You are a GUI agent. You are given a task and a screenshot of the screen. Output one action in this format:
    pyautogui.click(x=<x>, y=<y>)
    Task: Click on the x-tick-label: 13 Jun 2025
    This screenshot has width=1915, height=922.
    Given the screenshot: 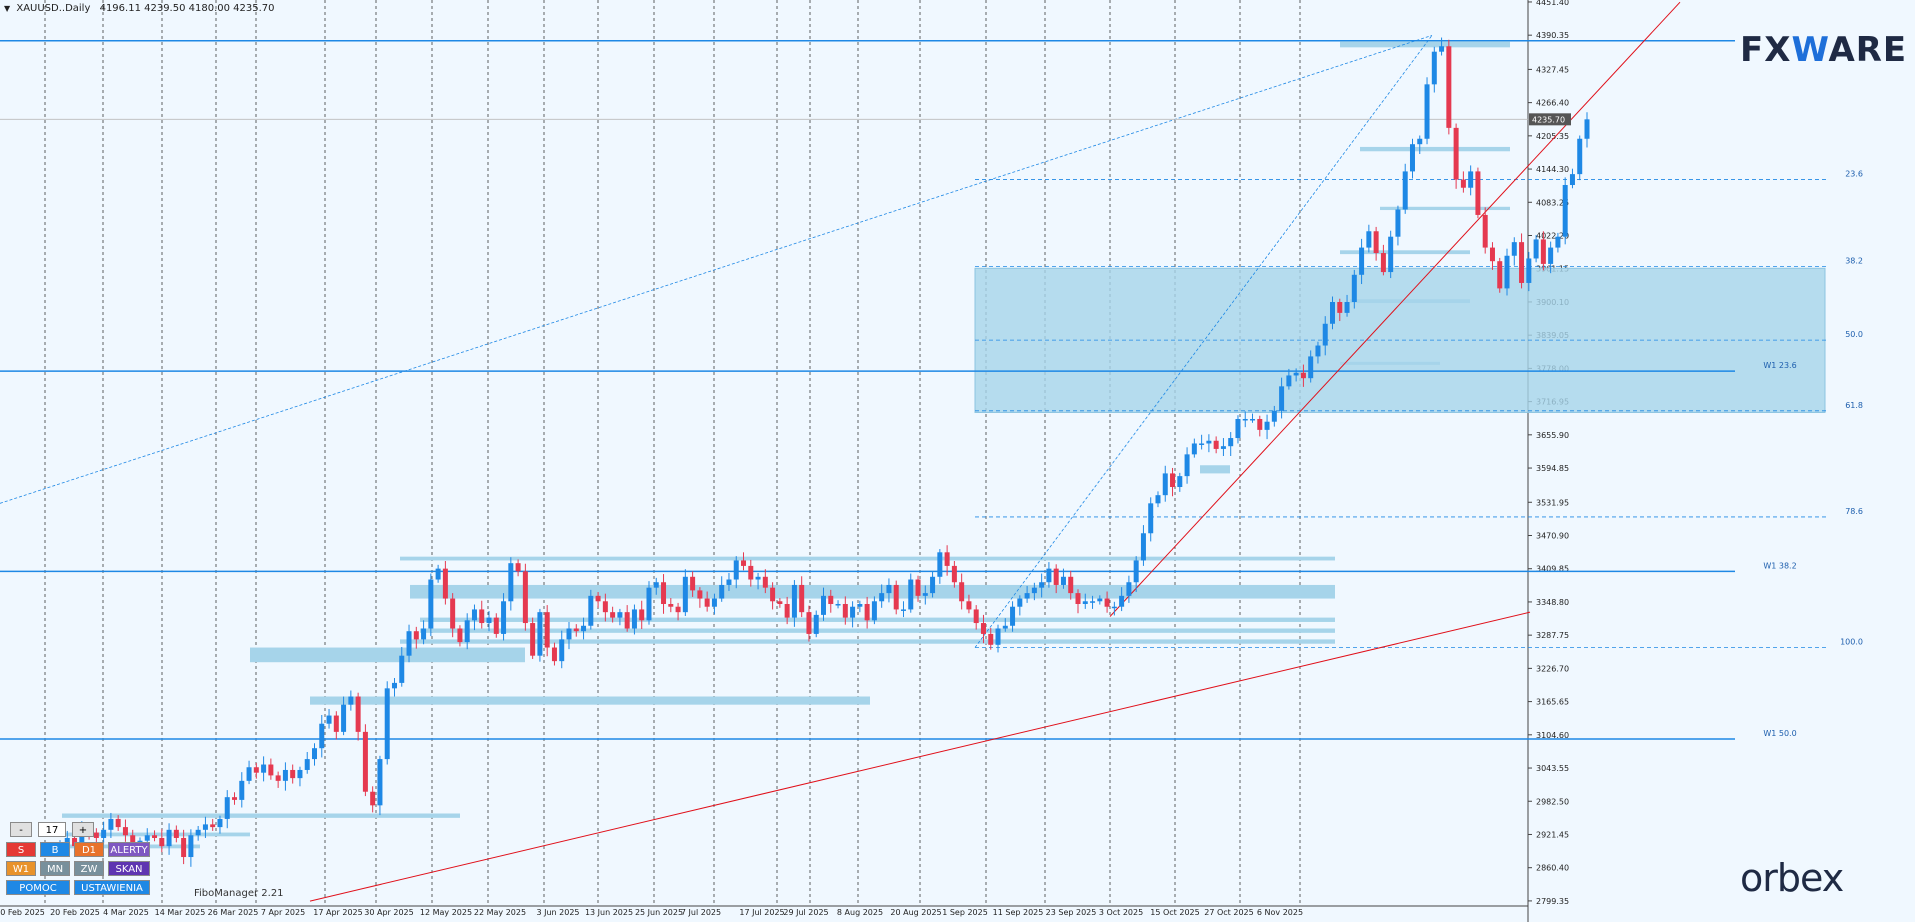 What is the action you would take?
    pyautogui.click(x=609, y=912)
    